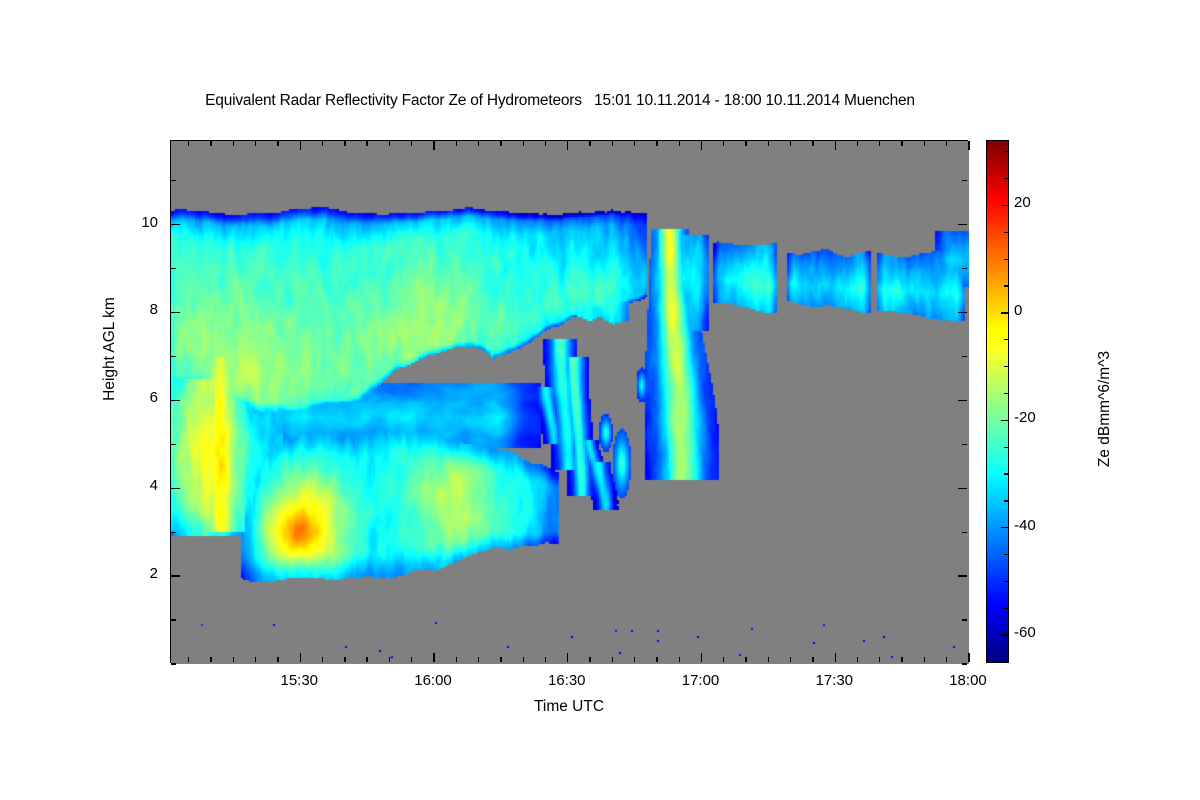 This screenshot has height=800, width=1200. I want to click on colorbar, so click(997, 401).